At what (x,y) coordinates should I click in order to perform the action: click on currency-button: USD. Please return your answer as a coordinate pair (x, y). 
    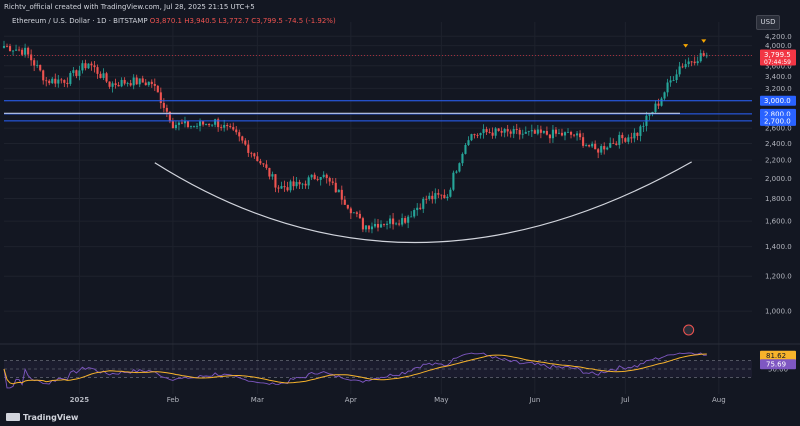
    Looking at the image, I should click on (768, 22).